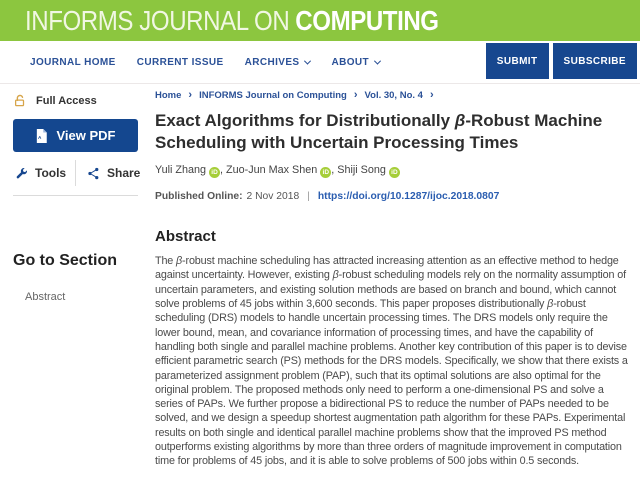 This screenshot has height=486, width=640. Describe the element at coordinates (75, 195) in the screenshot. I see `sidebar-divider` at that location.